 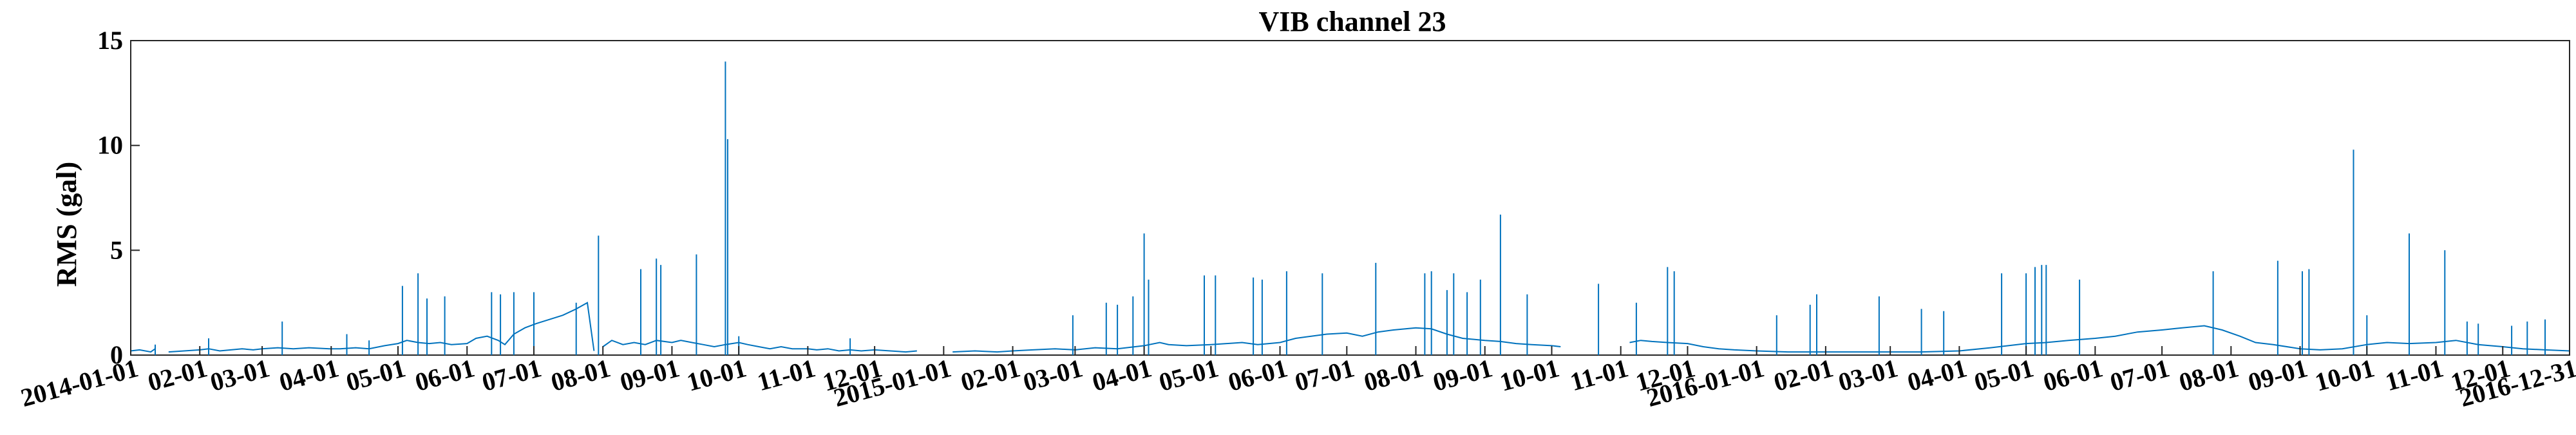 I want to click on chart-title: VIB channel 23, so click(x=1352, y=21).